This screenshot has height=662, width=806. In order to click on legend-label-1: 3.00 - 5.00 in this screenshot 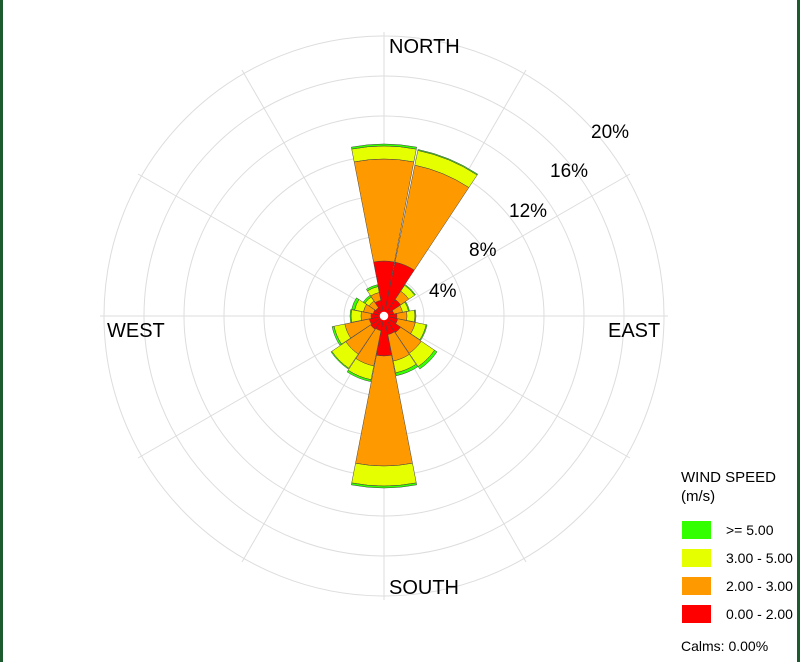, I will do `click(759, 558)`.